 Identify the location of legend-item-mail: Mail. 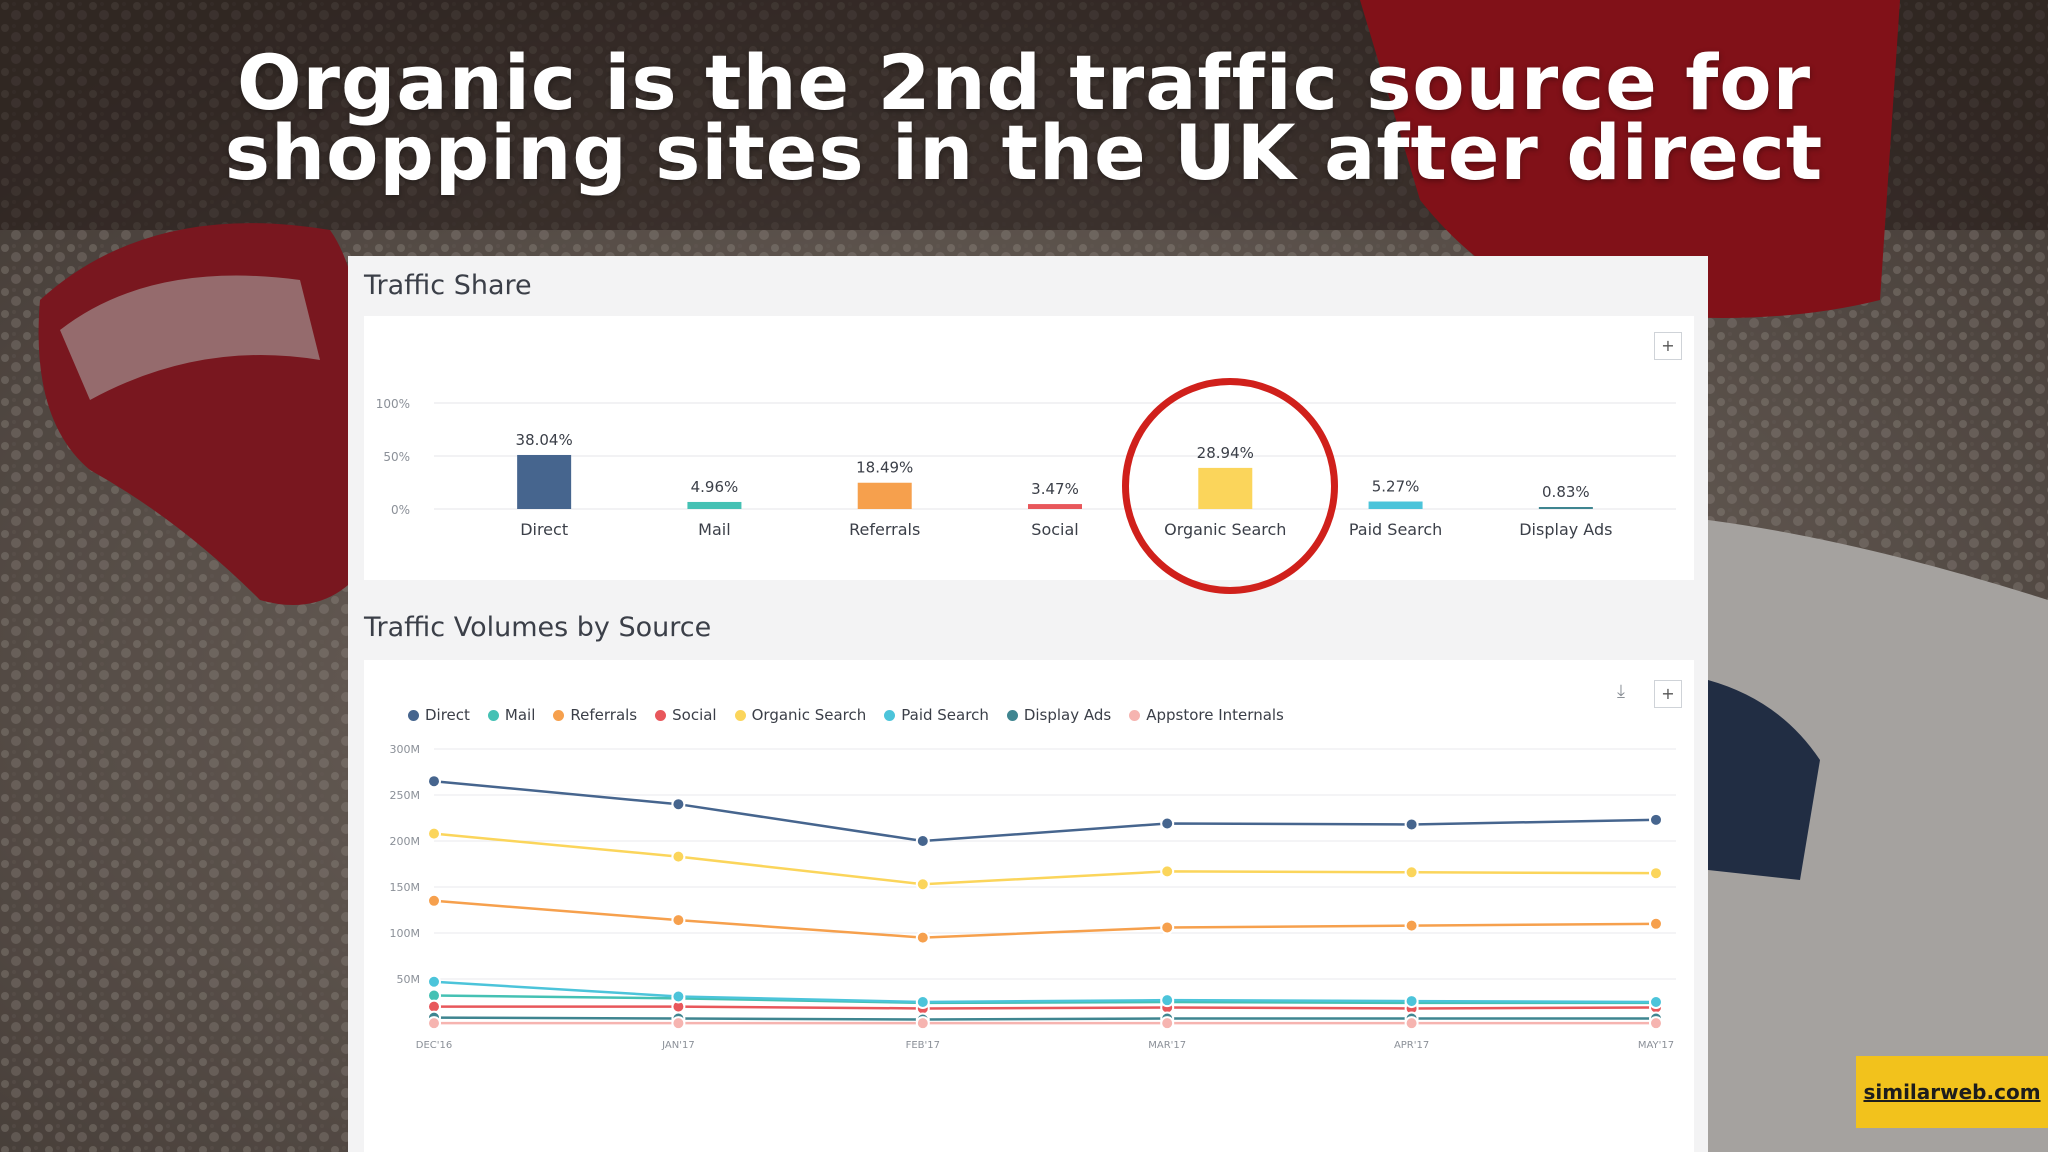
(511, 715).